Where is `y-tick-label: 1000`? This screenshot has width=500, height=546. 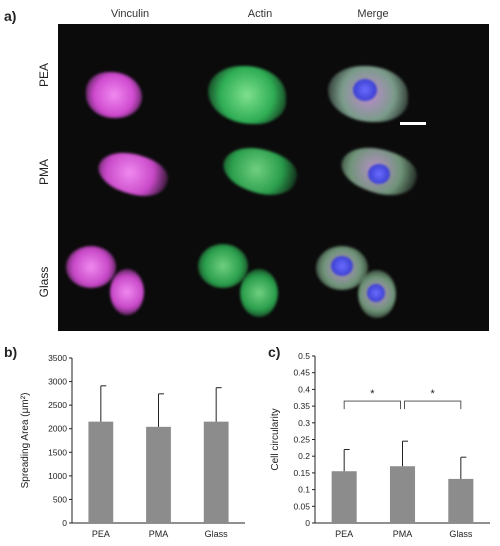 y-tick-label: 1000 is located at coordinates (57, 476).